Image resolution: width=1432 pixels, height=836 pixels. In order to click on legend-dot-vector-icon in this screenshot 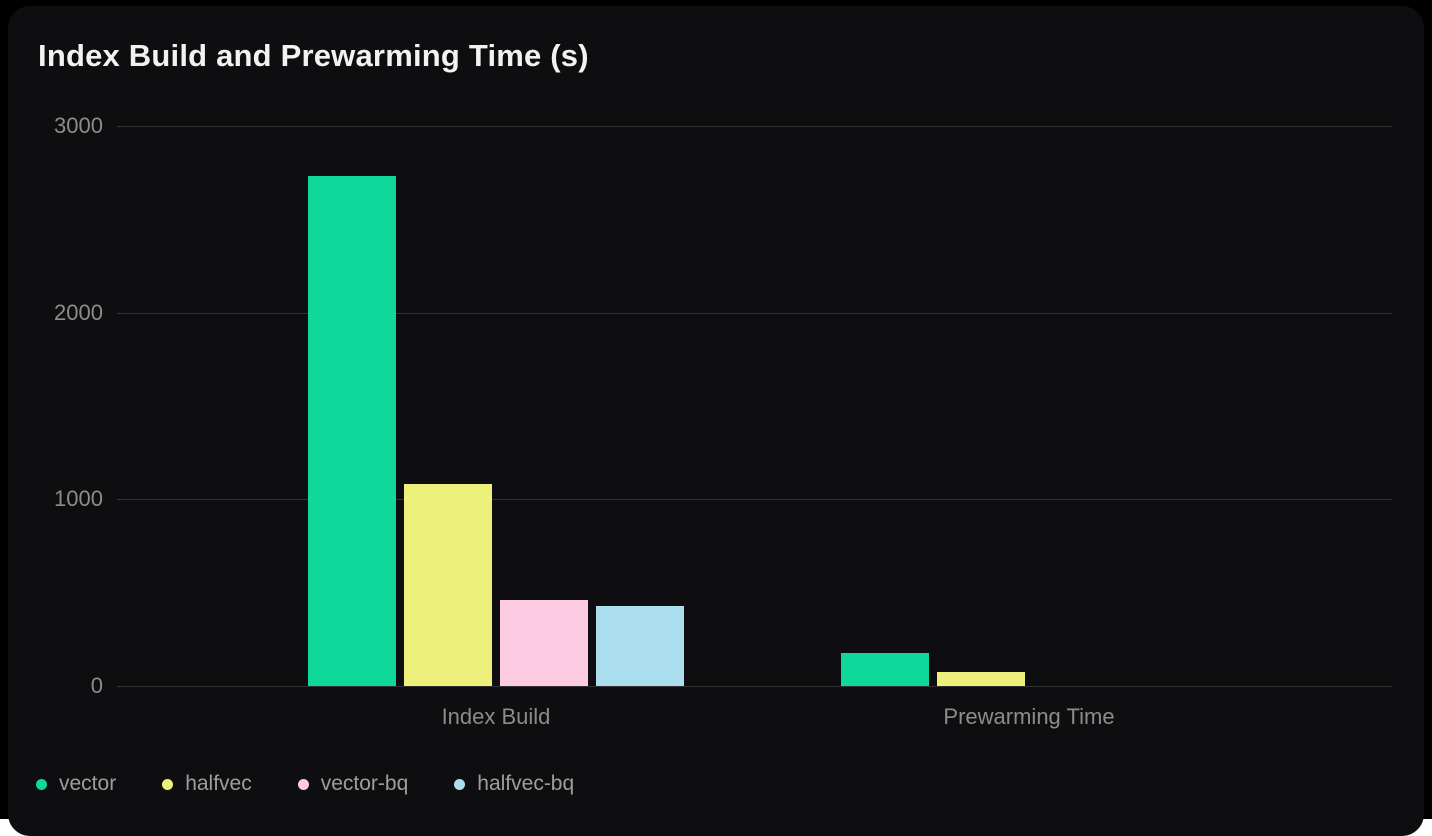, I will do `click(41, 784)`.